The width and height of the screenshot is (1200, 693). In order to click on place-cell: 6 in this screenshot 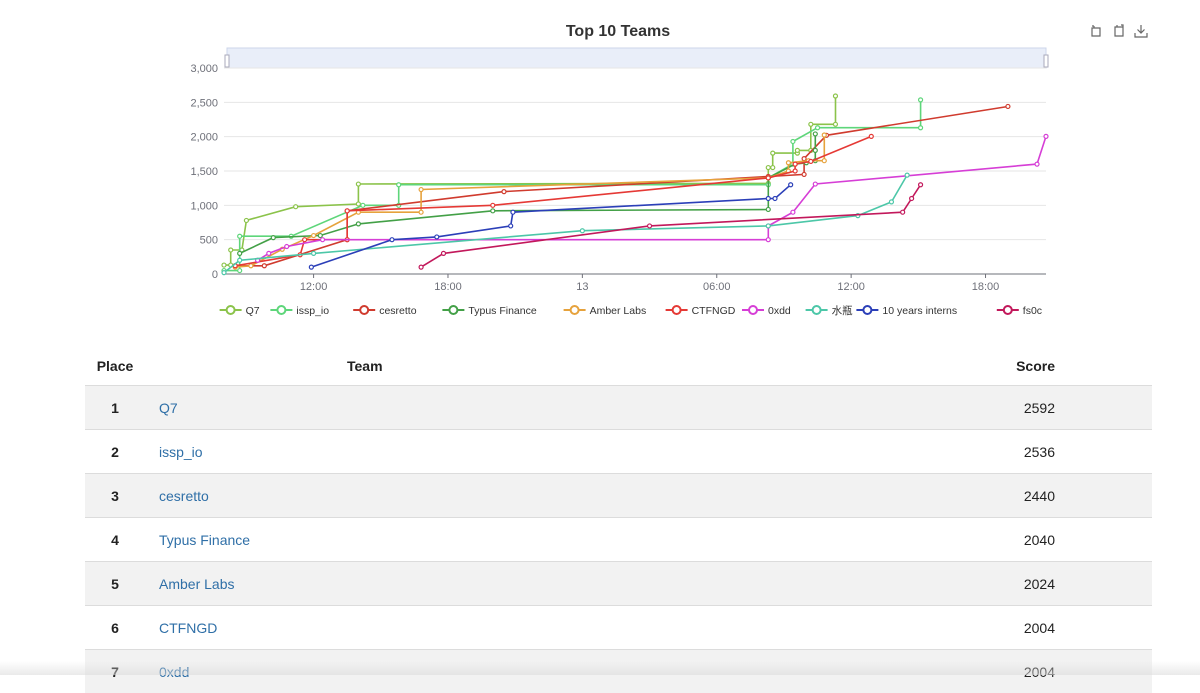, I will do `click(115, 628)`.